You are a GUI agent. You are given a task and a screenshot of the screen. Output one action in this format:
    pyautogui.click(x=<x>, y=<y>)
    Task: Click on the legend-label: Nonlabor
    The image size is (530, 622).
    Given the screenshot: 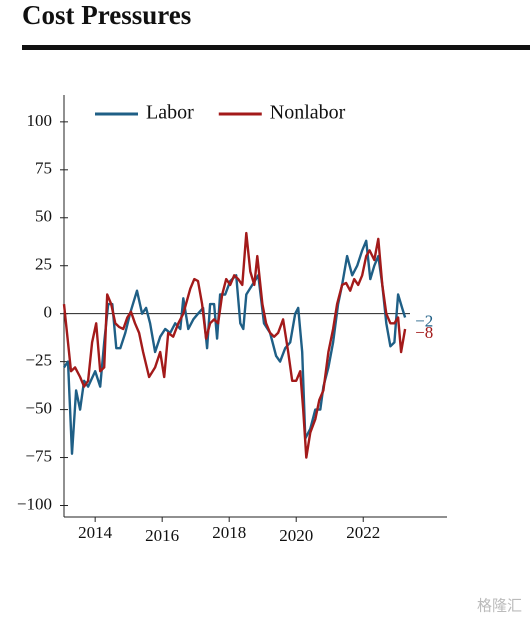 What is the action you would take?
    pyautogui.click(x=308, y=113)
    